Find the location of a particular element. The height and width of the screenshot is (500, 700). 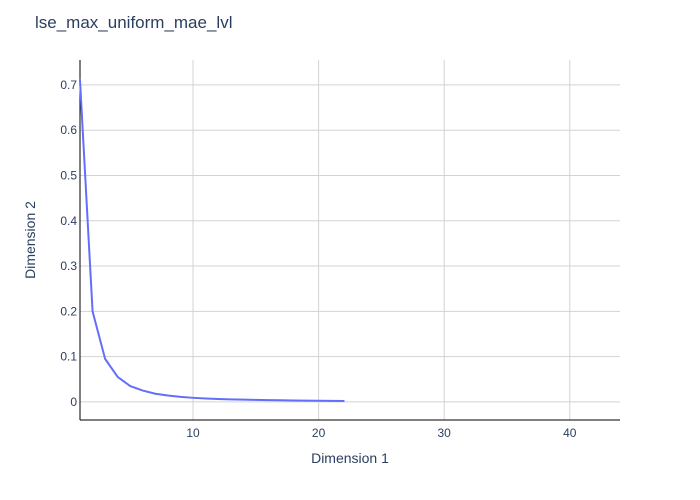

chart-title: lse_max_uniform_mae_lvl is located at coordinates (134, 22).